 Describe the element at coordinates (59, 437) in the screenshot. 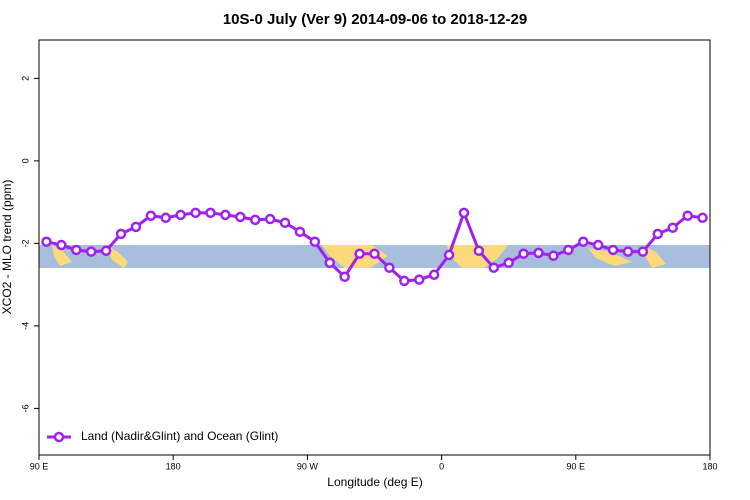

I see `legend-marker` at that location.